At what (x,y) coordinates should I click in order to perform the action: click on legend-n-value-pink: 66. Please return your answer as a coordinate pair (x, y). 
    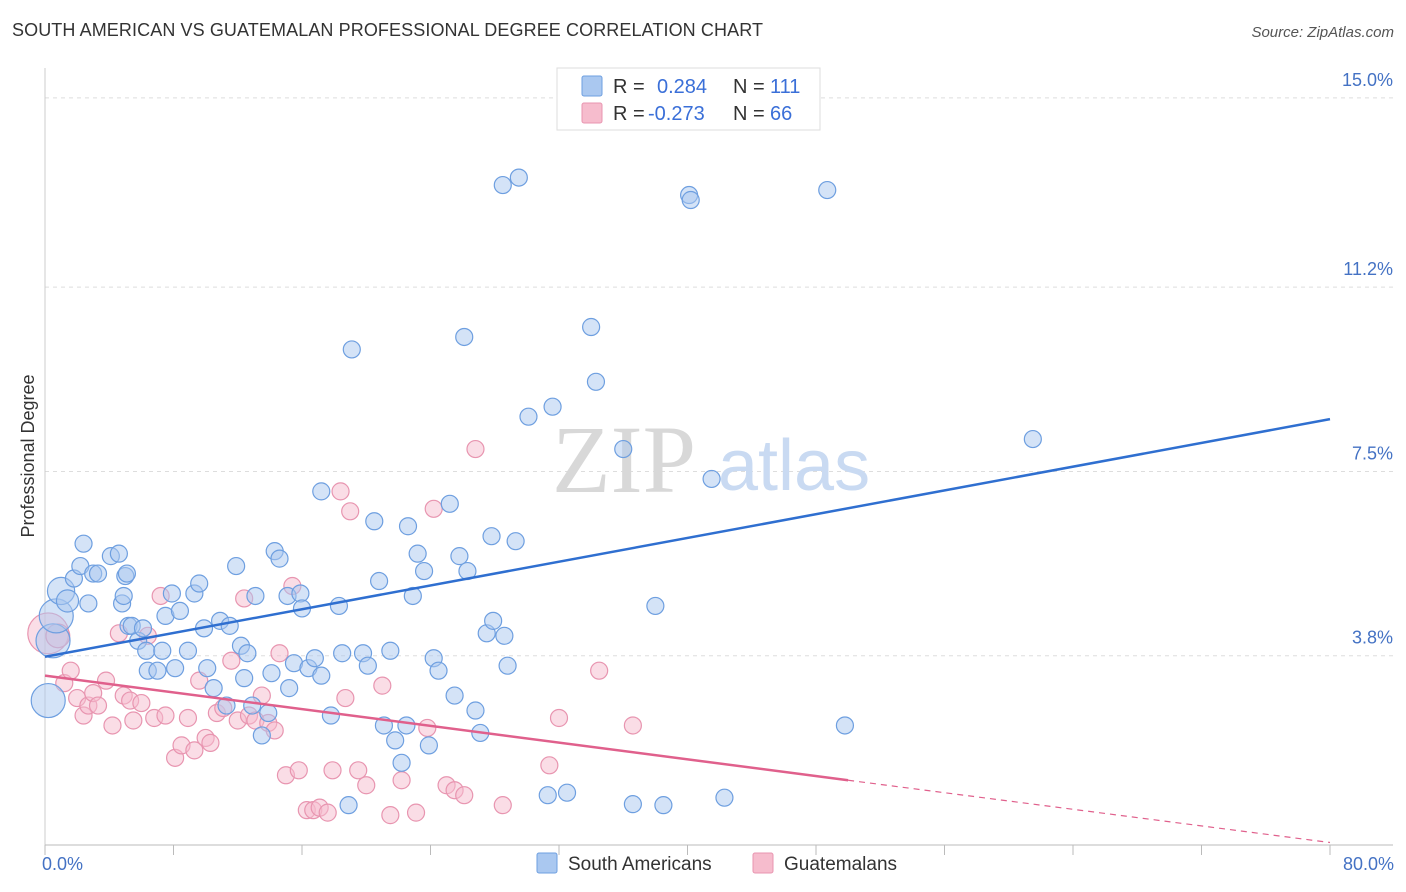
    Looking at the image, I should click on (781, 114).